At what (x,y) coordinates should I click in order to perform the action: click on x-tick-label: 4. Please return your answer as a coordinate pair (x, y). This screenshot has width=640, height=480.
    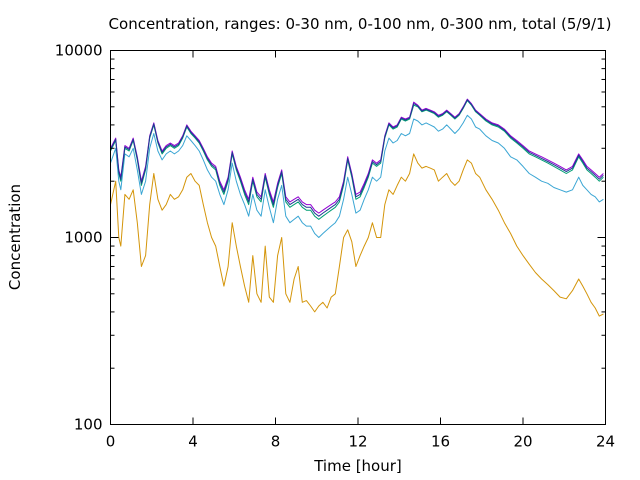
    Looking at the image, I should click on (193, 442).